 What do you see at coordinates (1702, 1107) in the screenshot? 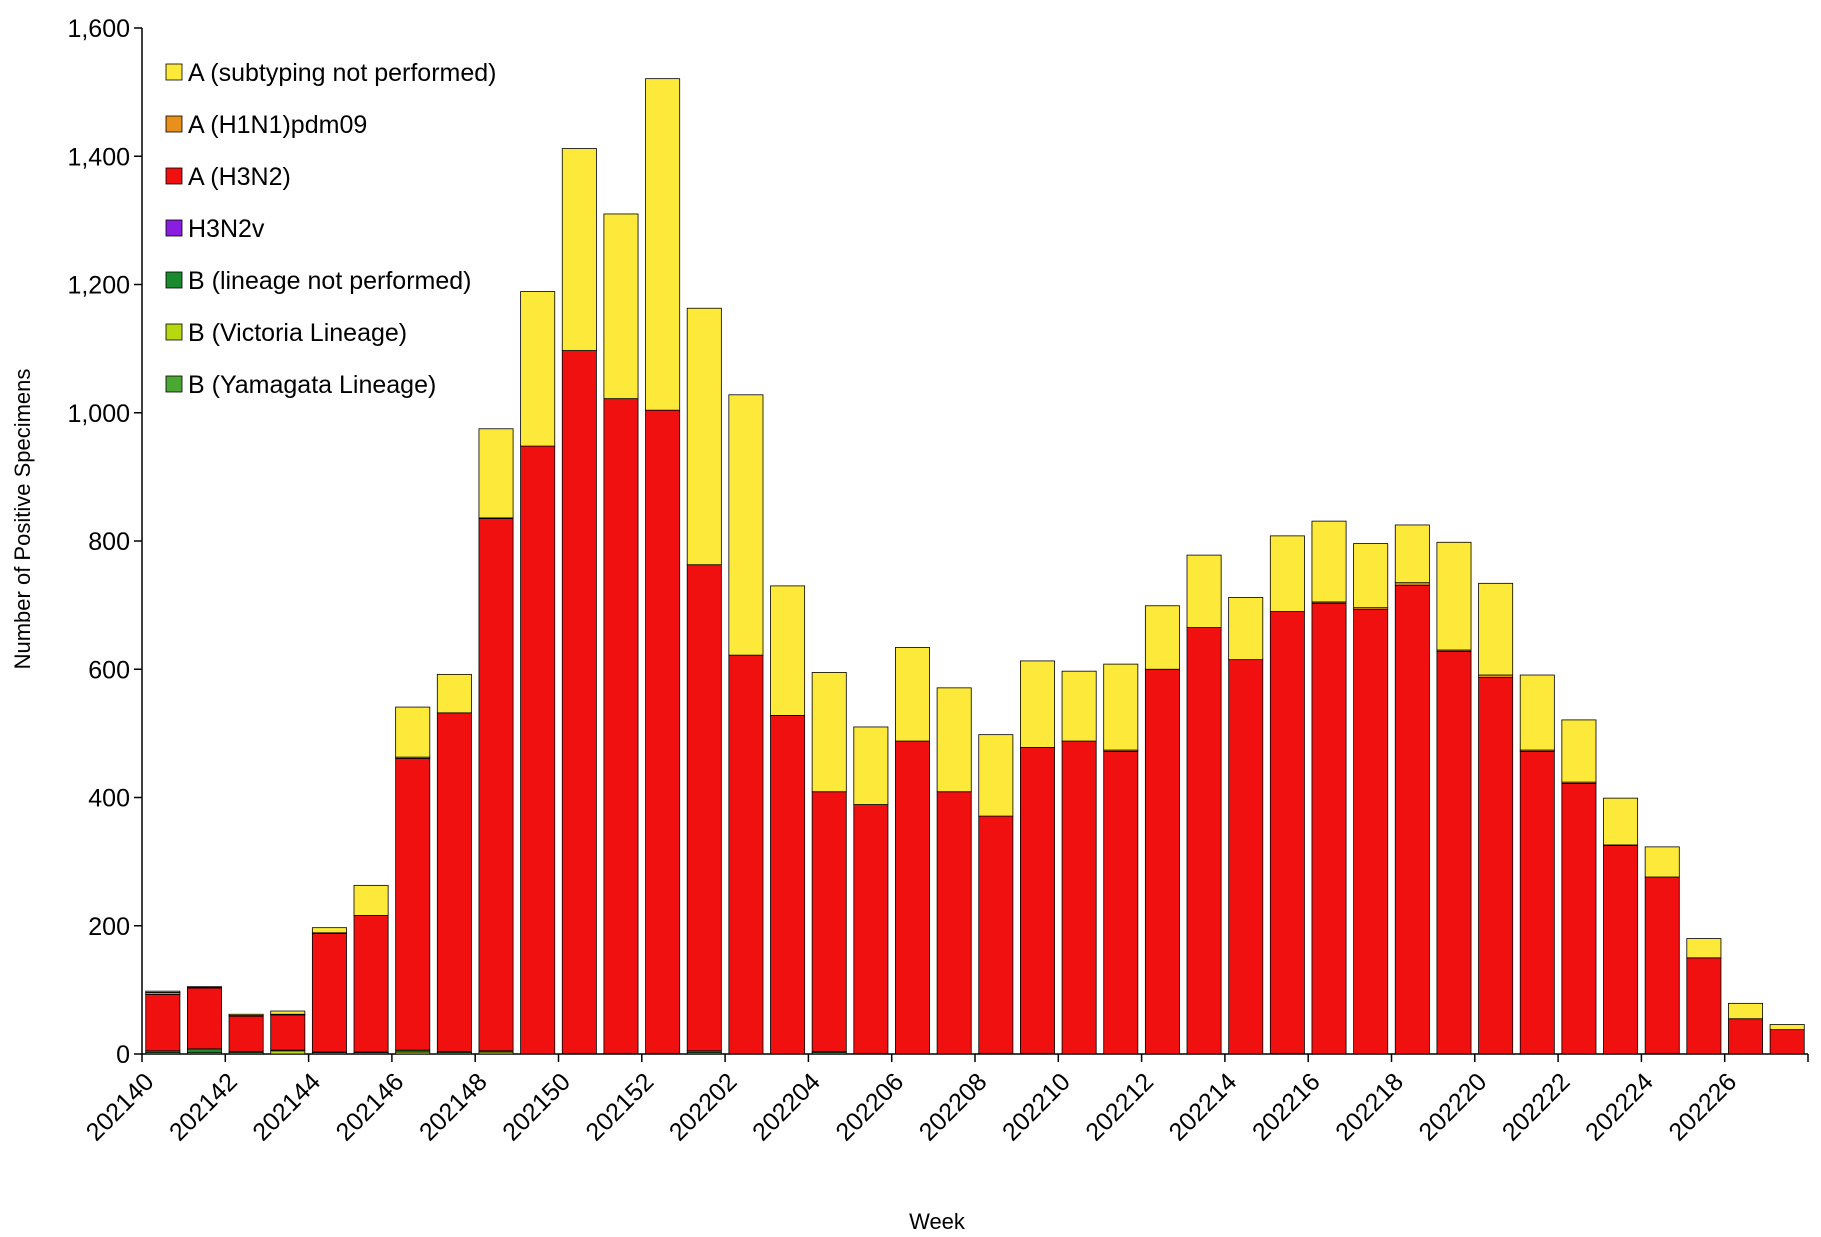
I see `x-tick-label: 202226` at bounding box center [1702, 1107].